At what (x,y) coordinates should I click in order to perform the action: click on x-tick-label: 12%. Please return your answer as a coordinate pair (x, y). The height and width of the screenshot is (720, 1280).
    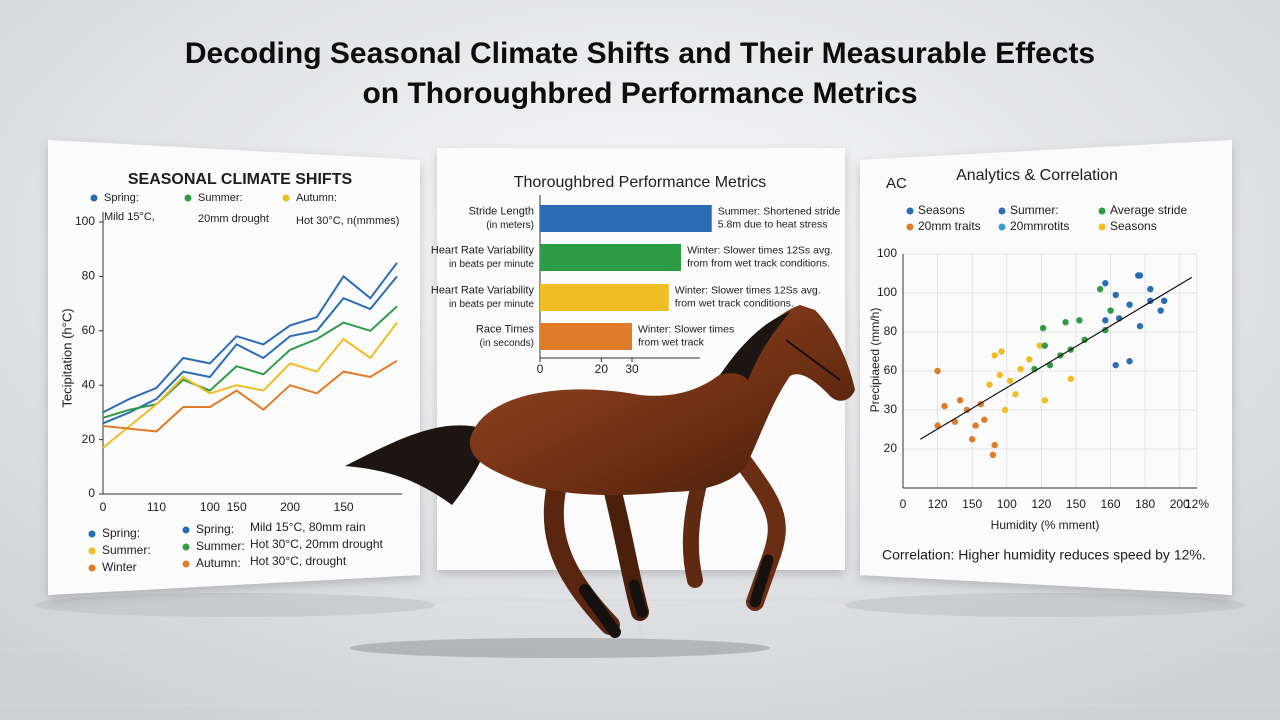
    Looking at the image, I should click on (1197, 504).